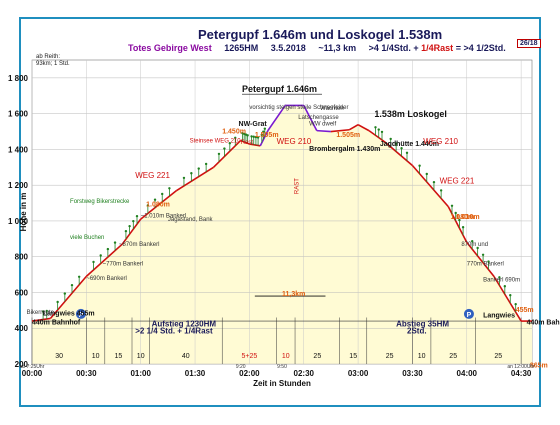 The height and width of the screenshot is (425, 560). Describe the element at coordinates (499, 316) in the screenshot. I see `chart-label: Langwies` at that location.